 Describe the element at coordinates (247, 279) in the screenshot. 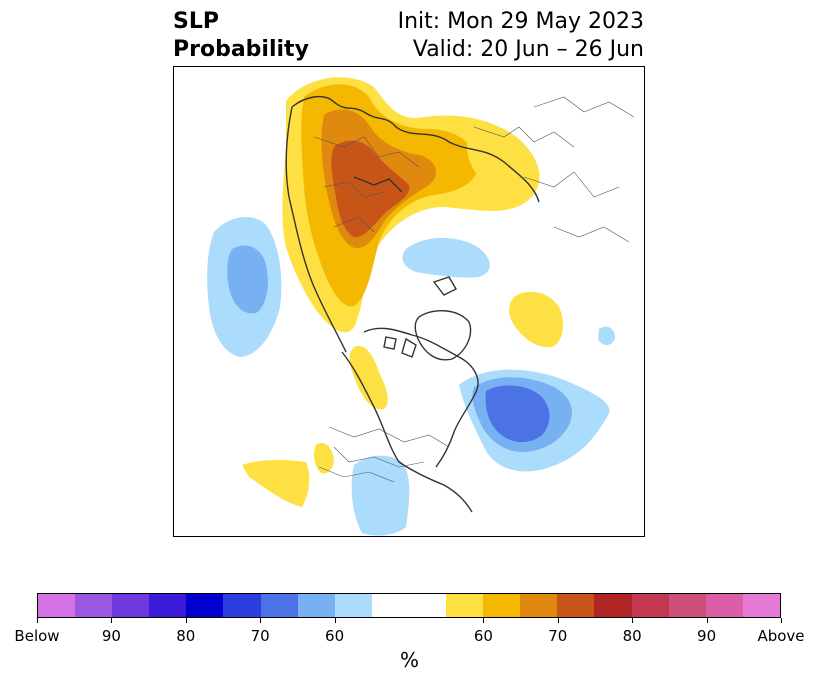

I see `below-region-pacific-mid` at that location.